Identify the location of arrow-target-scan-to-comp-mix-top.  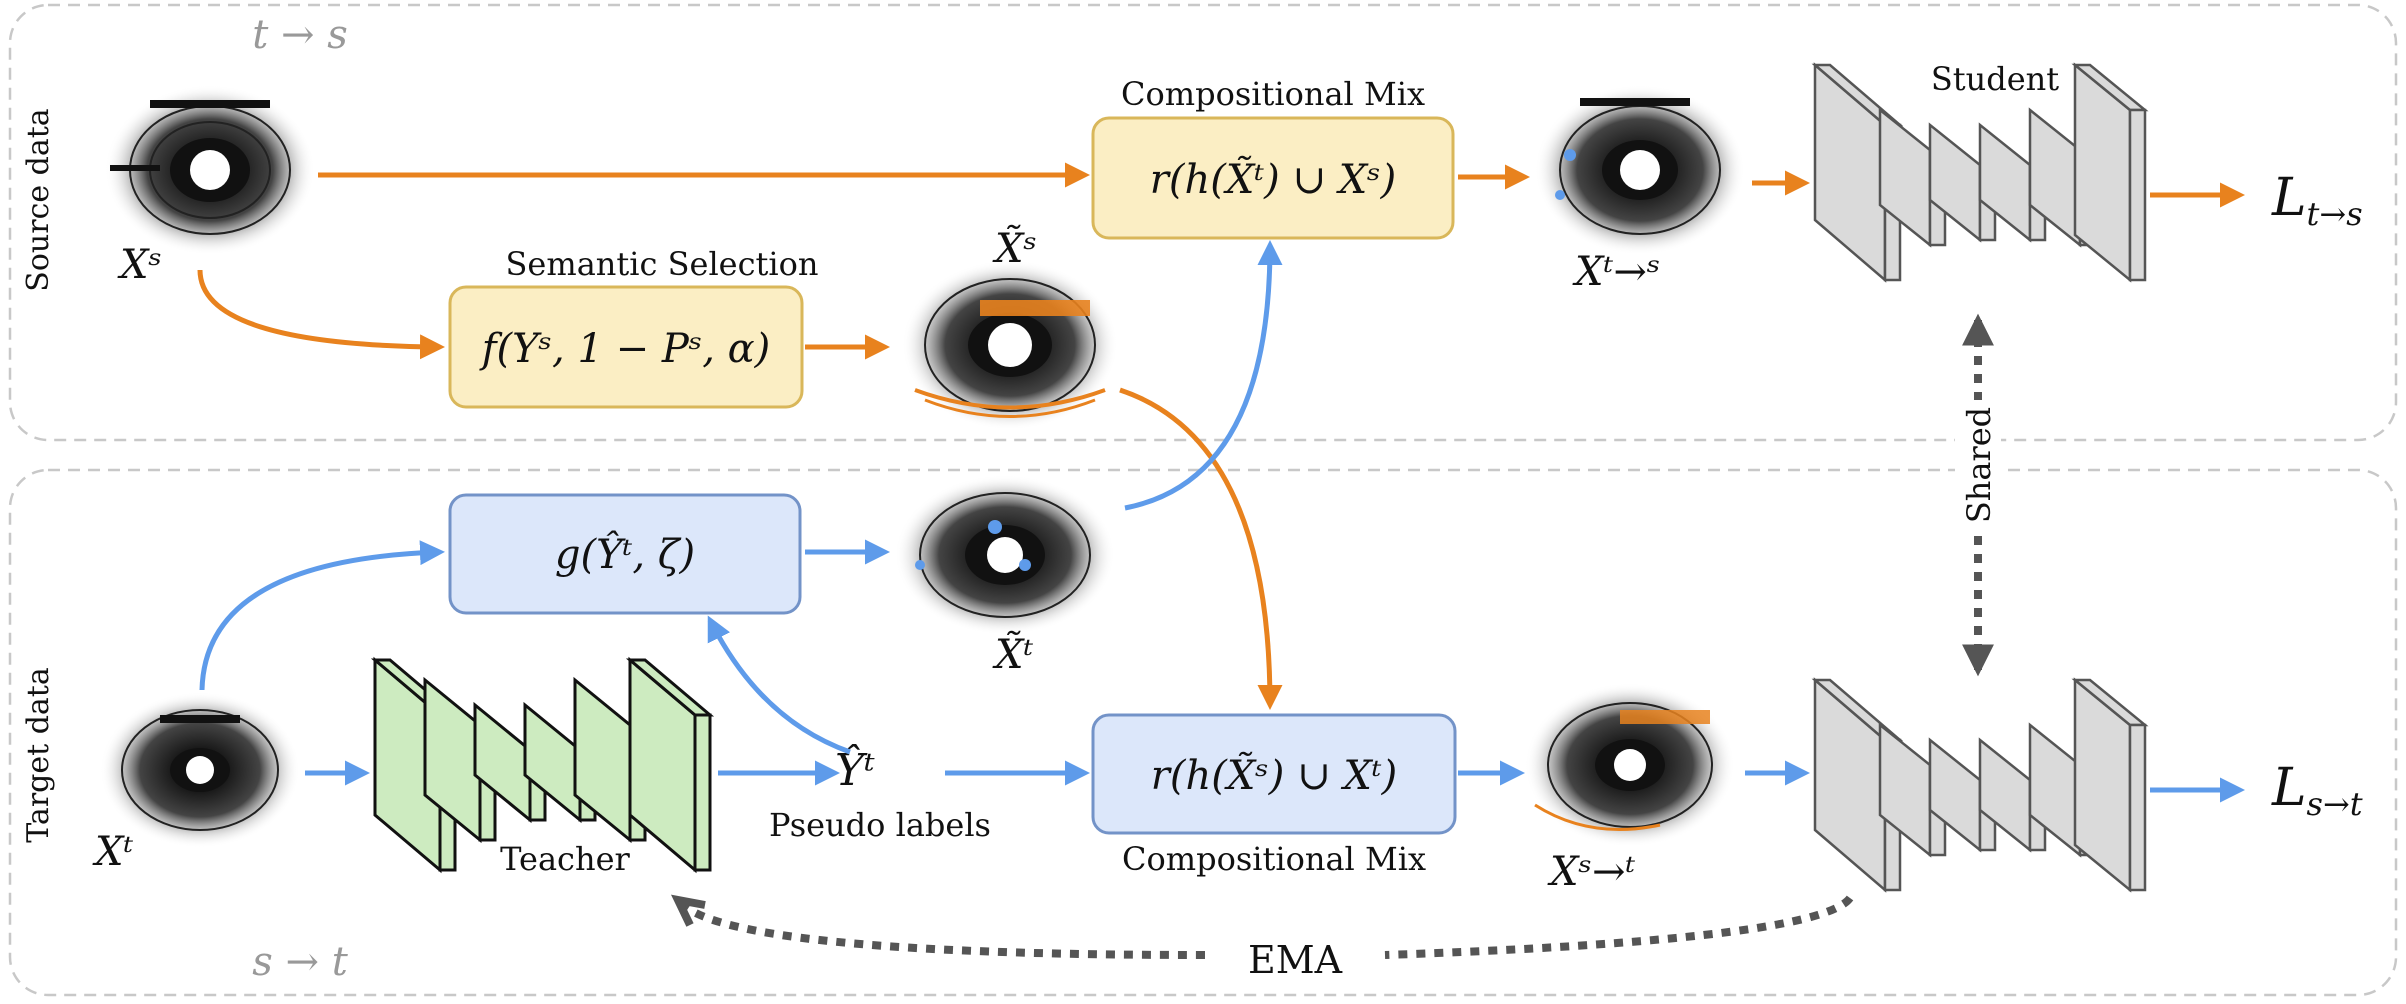
(1203, 375).